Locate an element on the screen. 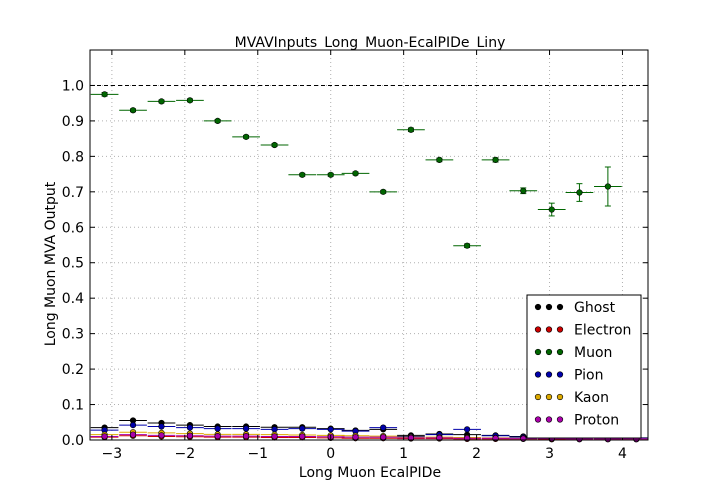 This screenshot has width=720, height=504. y-tick-label: 0.0 is located at coordinates (73, 441).